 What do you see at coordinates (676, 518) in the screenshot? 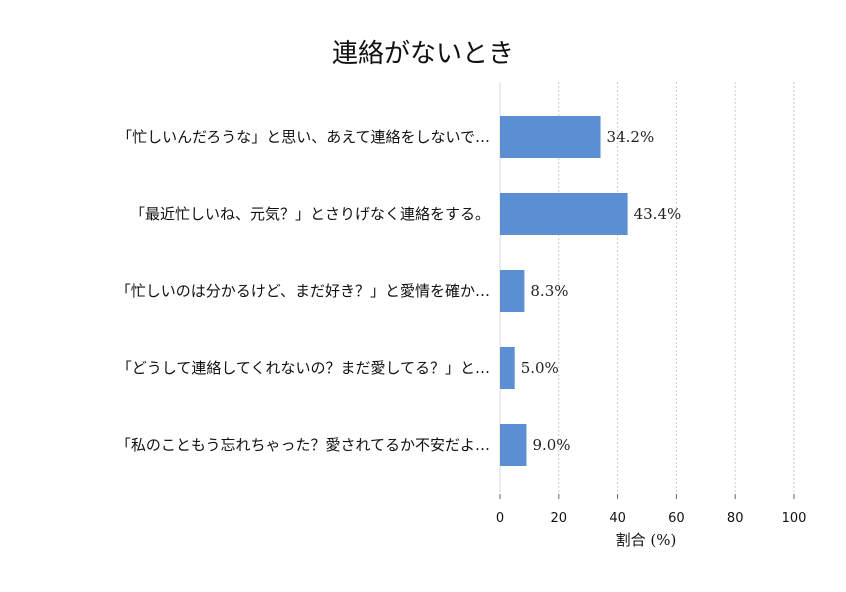
I see `x-tick-label: 60` at bounding box center [676, 518].